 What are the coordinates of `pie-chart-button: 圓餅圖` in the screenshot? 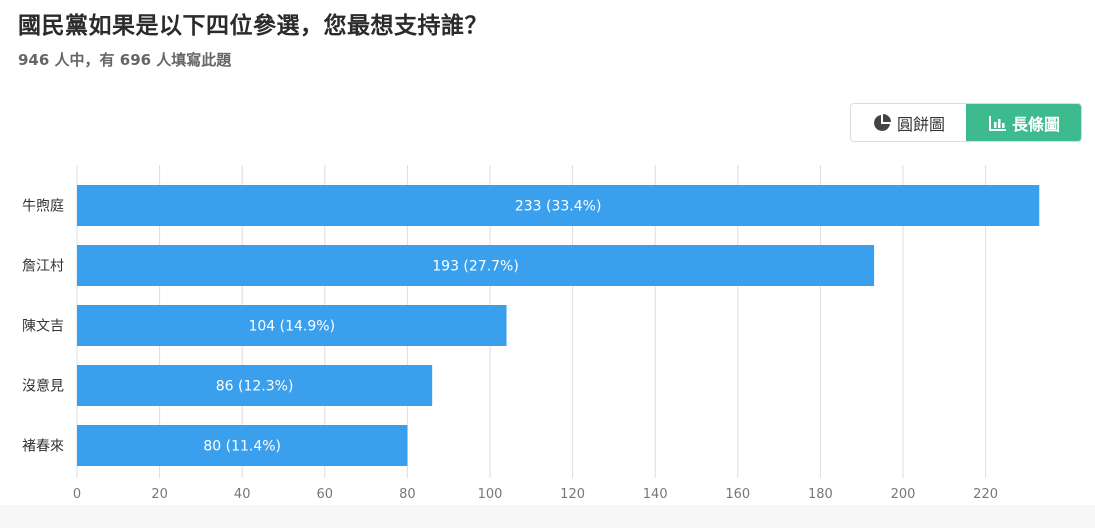 It's located at (908, 122).